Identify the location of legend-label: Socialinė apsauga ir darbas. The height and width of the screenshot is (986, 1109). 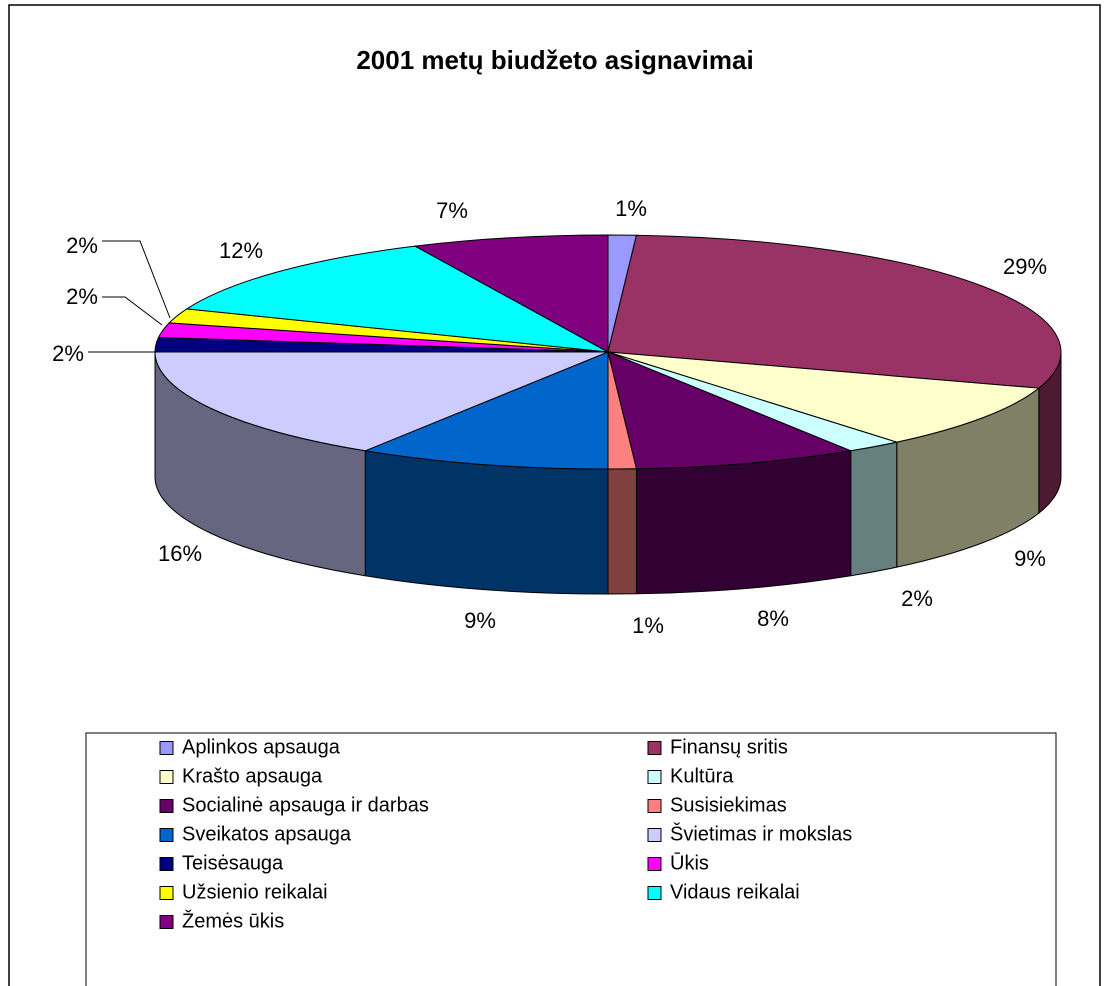
(305, 805).